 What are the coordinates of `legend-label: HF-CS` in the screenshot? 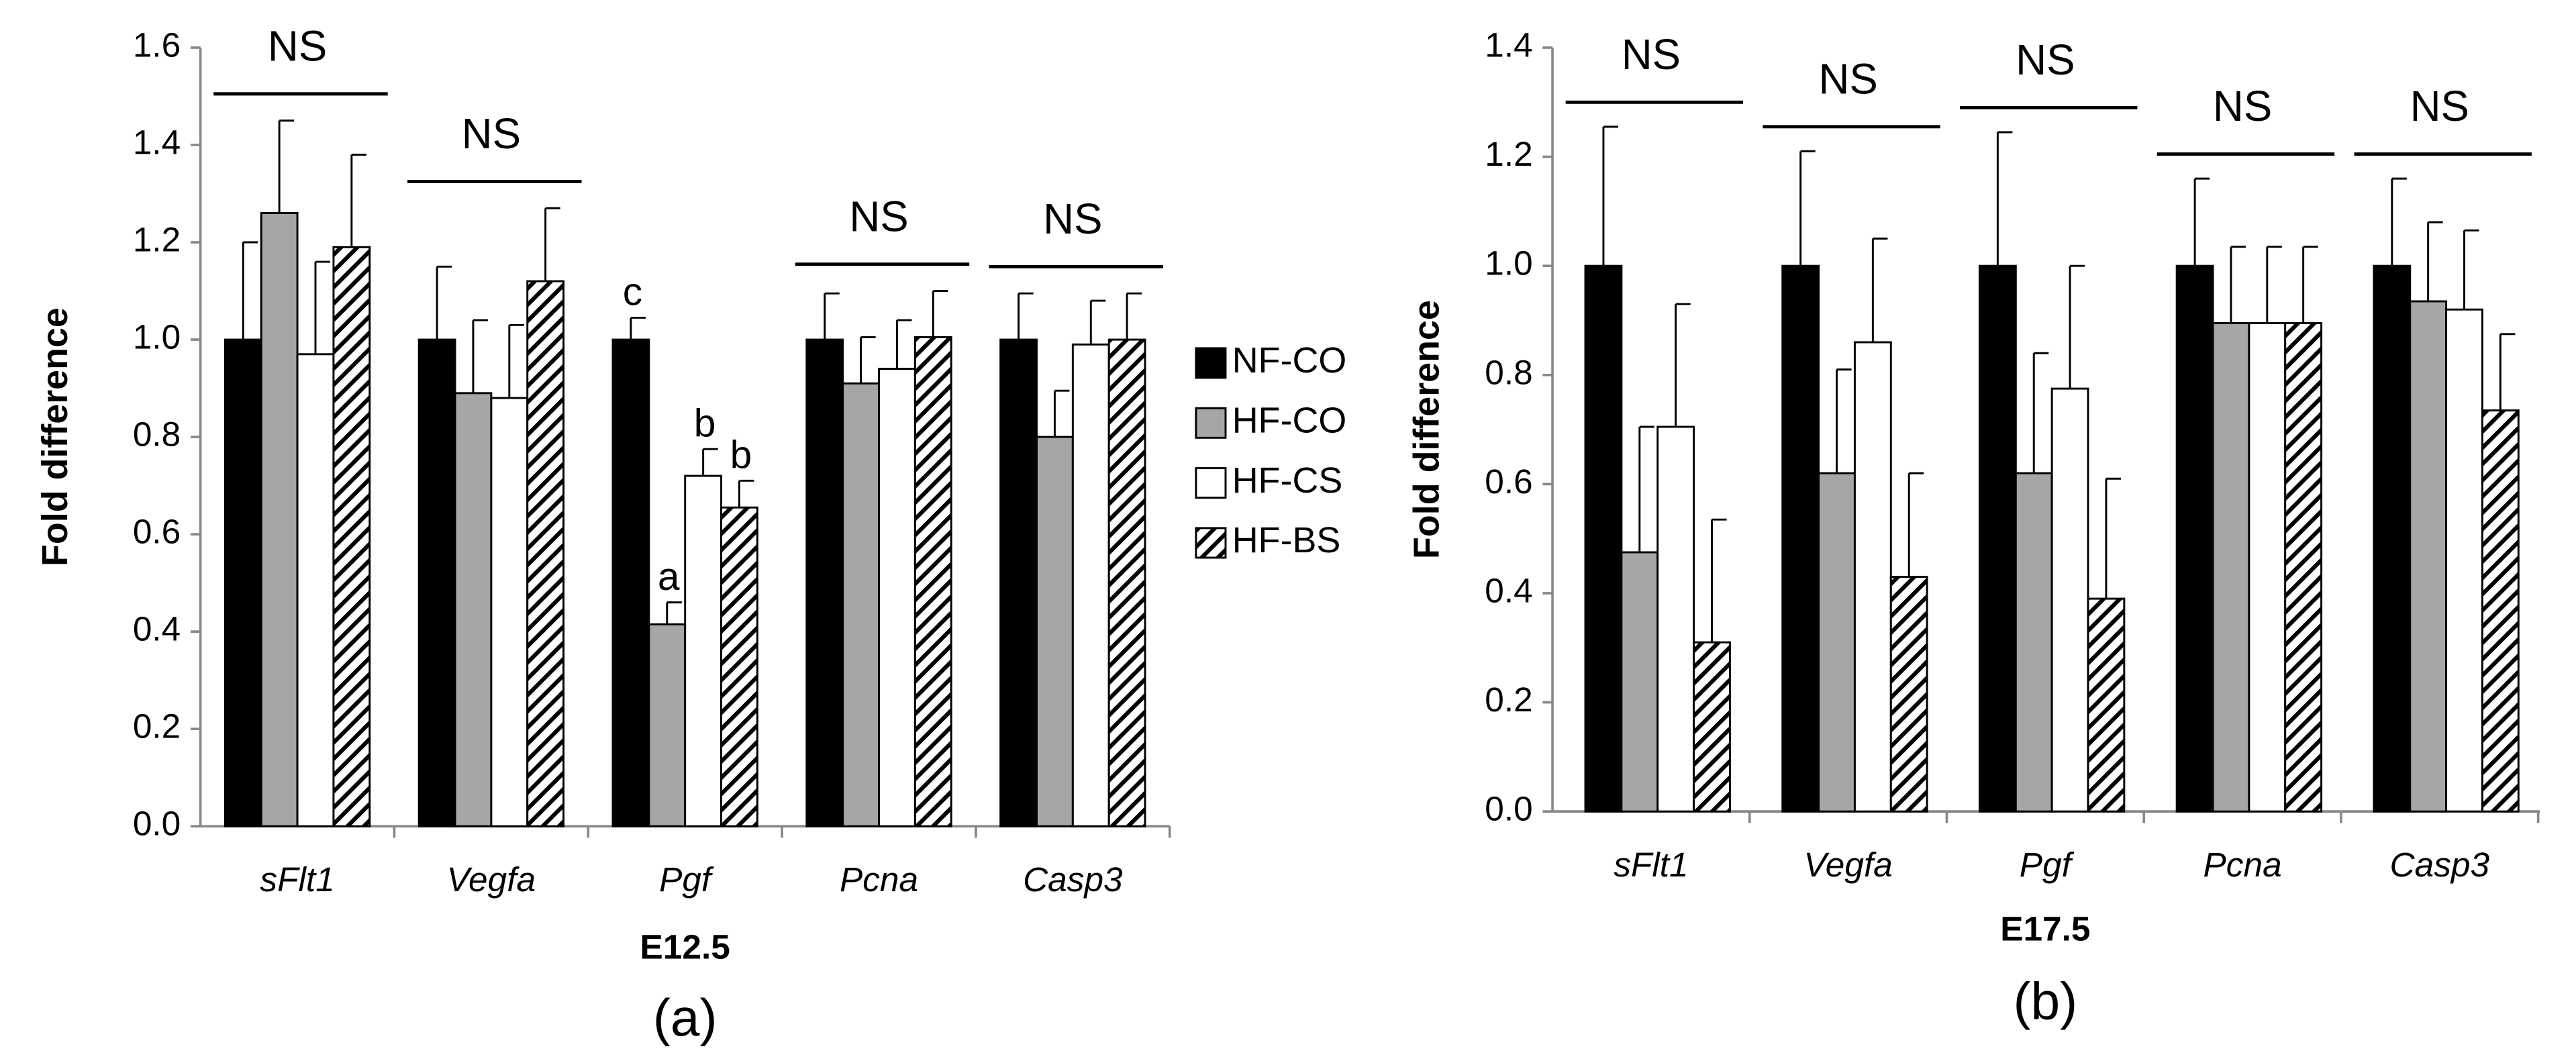 It's located at (1287, 481).